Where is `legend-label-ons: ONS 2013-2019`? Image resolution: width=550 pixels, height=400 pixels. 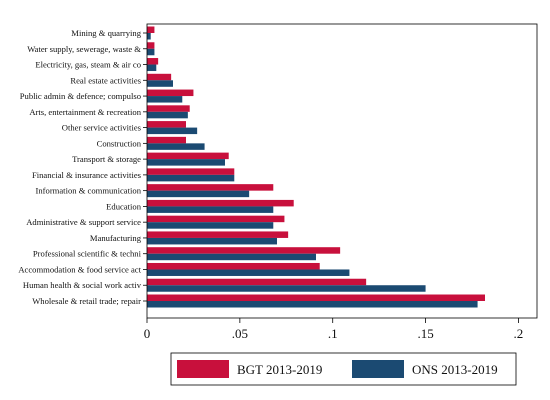
legend-label-ons: ONS 2013-2019 is located at coordinates (455, 369).